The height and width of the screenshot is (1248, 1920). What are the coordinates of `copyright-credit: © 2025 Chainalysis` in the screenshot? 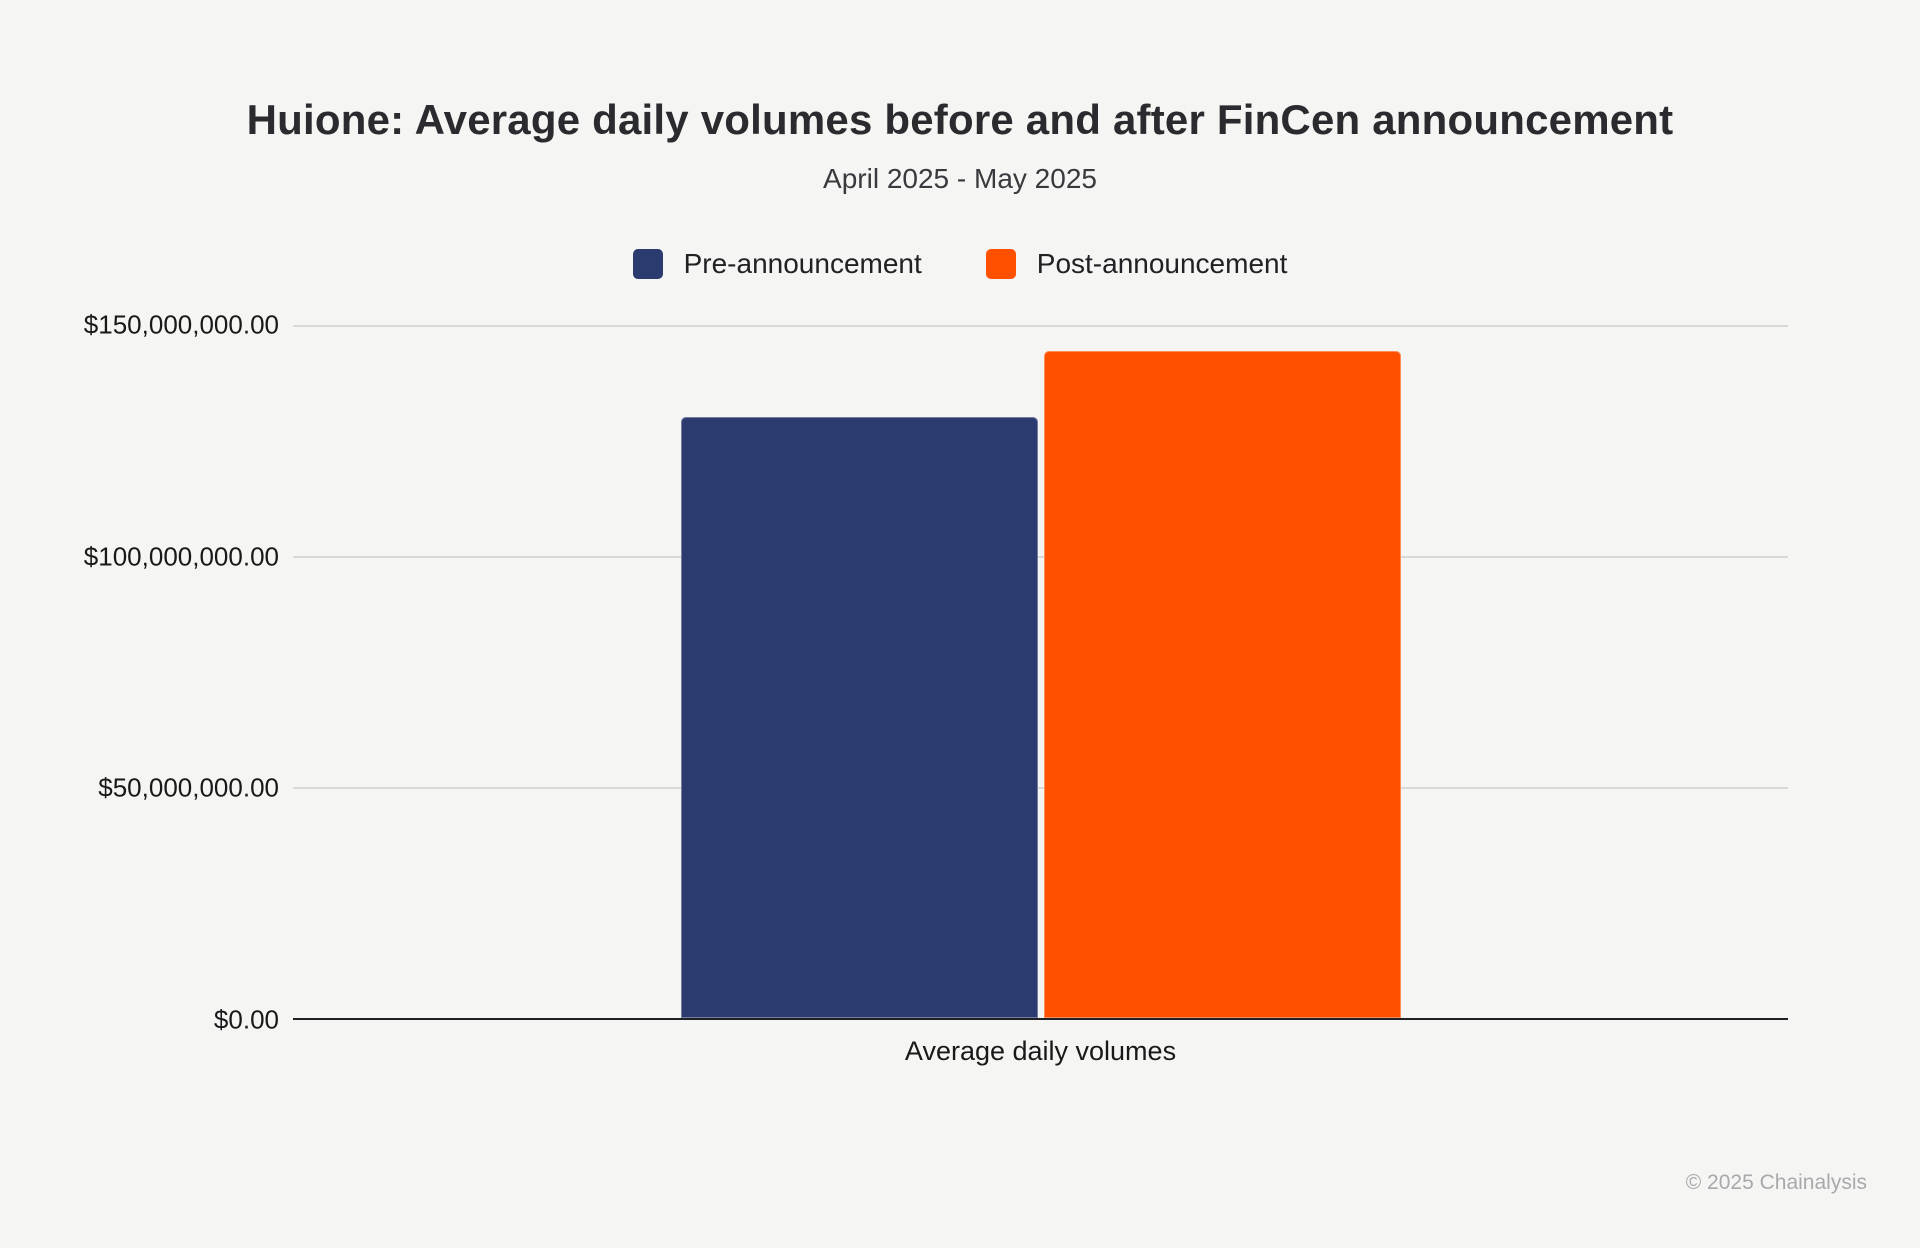 It's located at (1776, 1182).